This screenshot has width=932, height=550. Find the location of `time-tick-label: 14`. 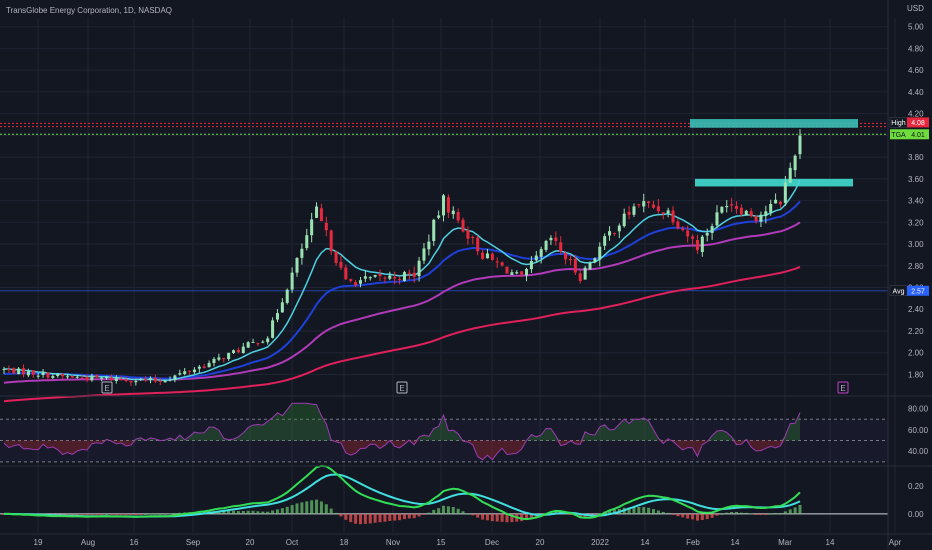

time-tick-label: 14 is located at coordinates (645, 542).